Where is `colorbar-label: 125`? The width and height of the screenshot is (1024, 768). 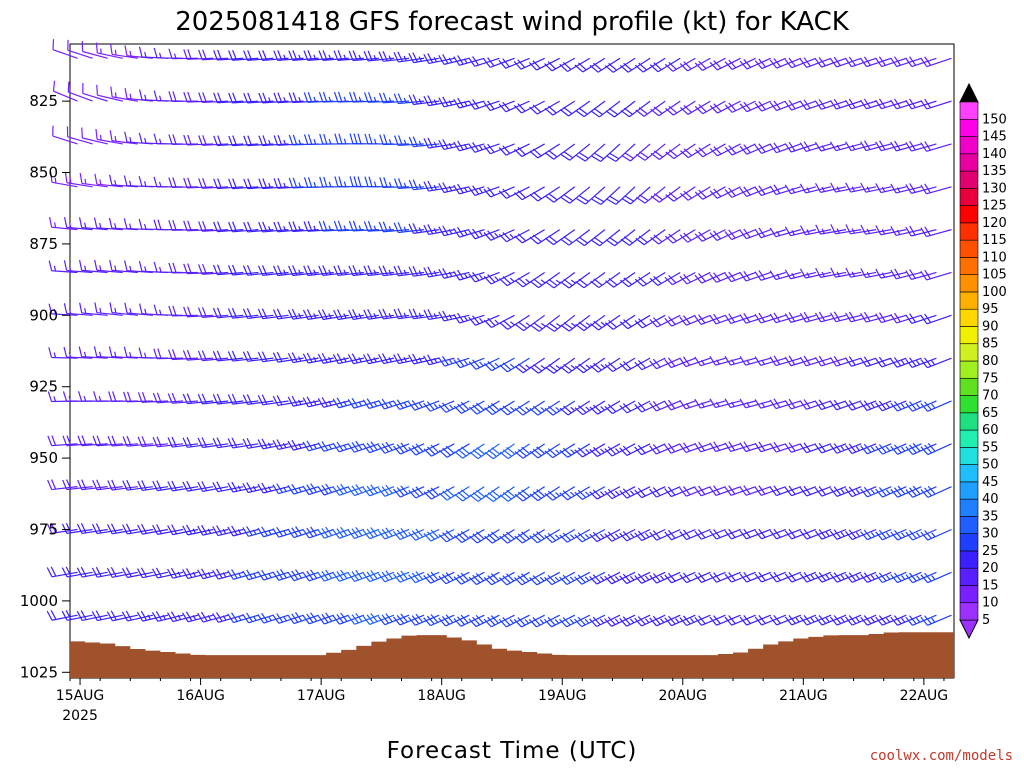 colorbar-label: 125 is located at coordinates (994, 206).